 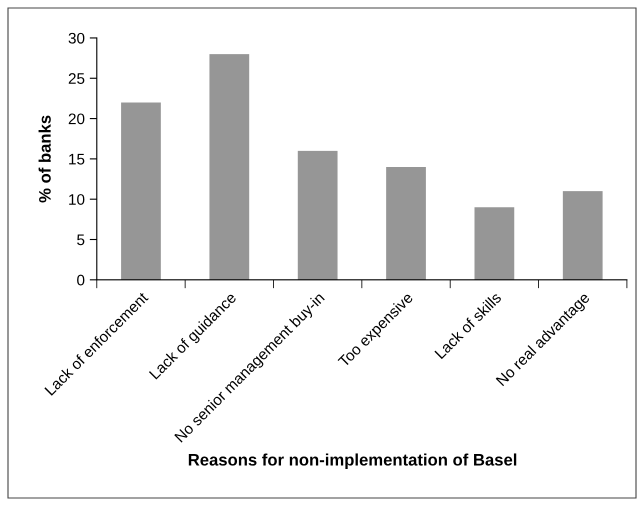 I want to click on y-tick-label: 0, so click(x=80, y=280).